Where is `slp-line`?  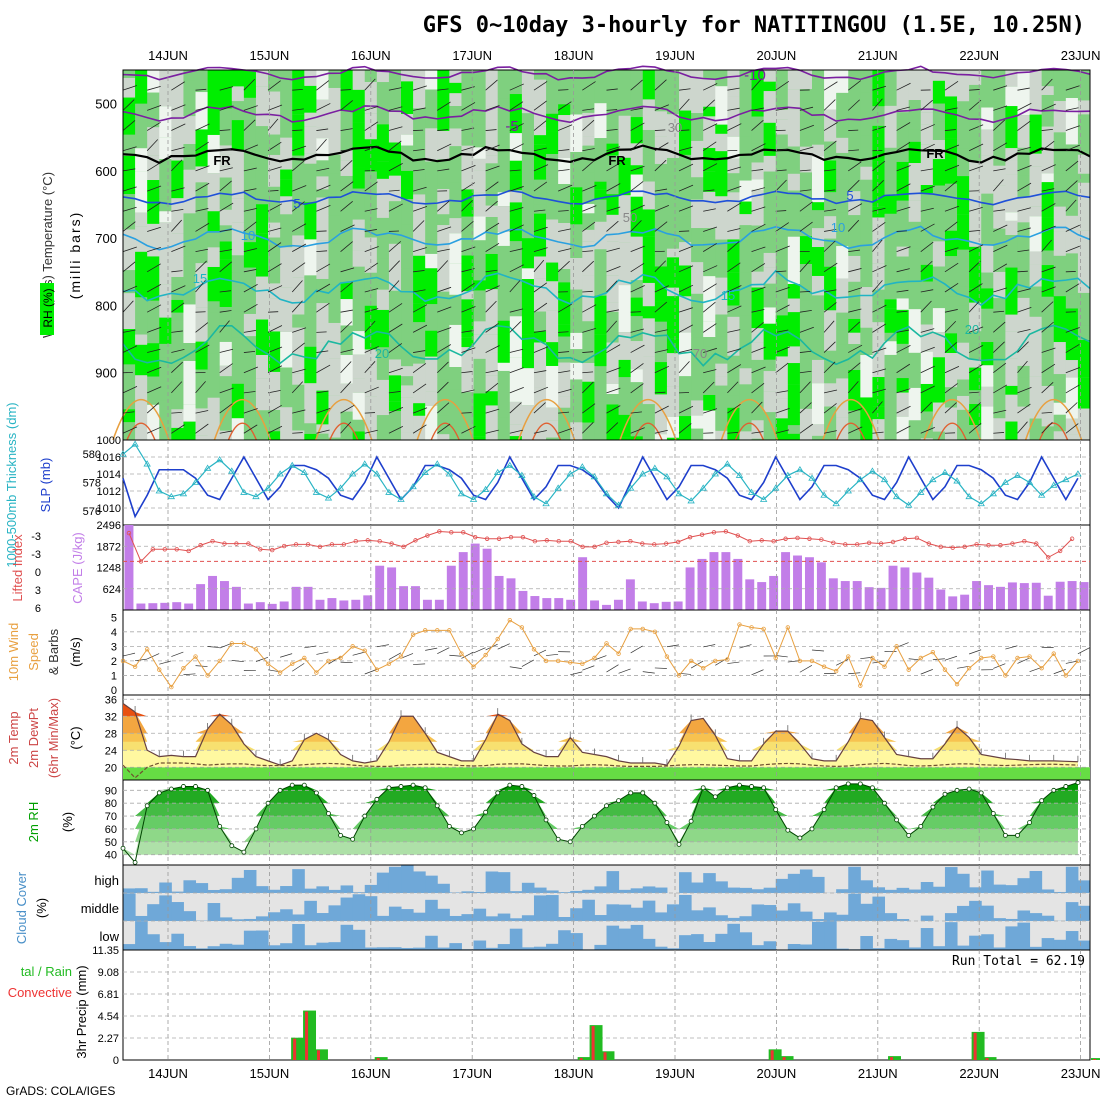
slp-line is located at coordinates (600, 487).